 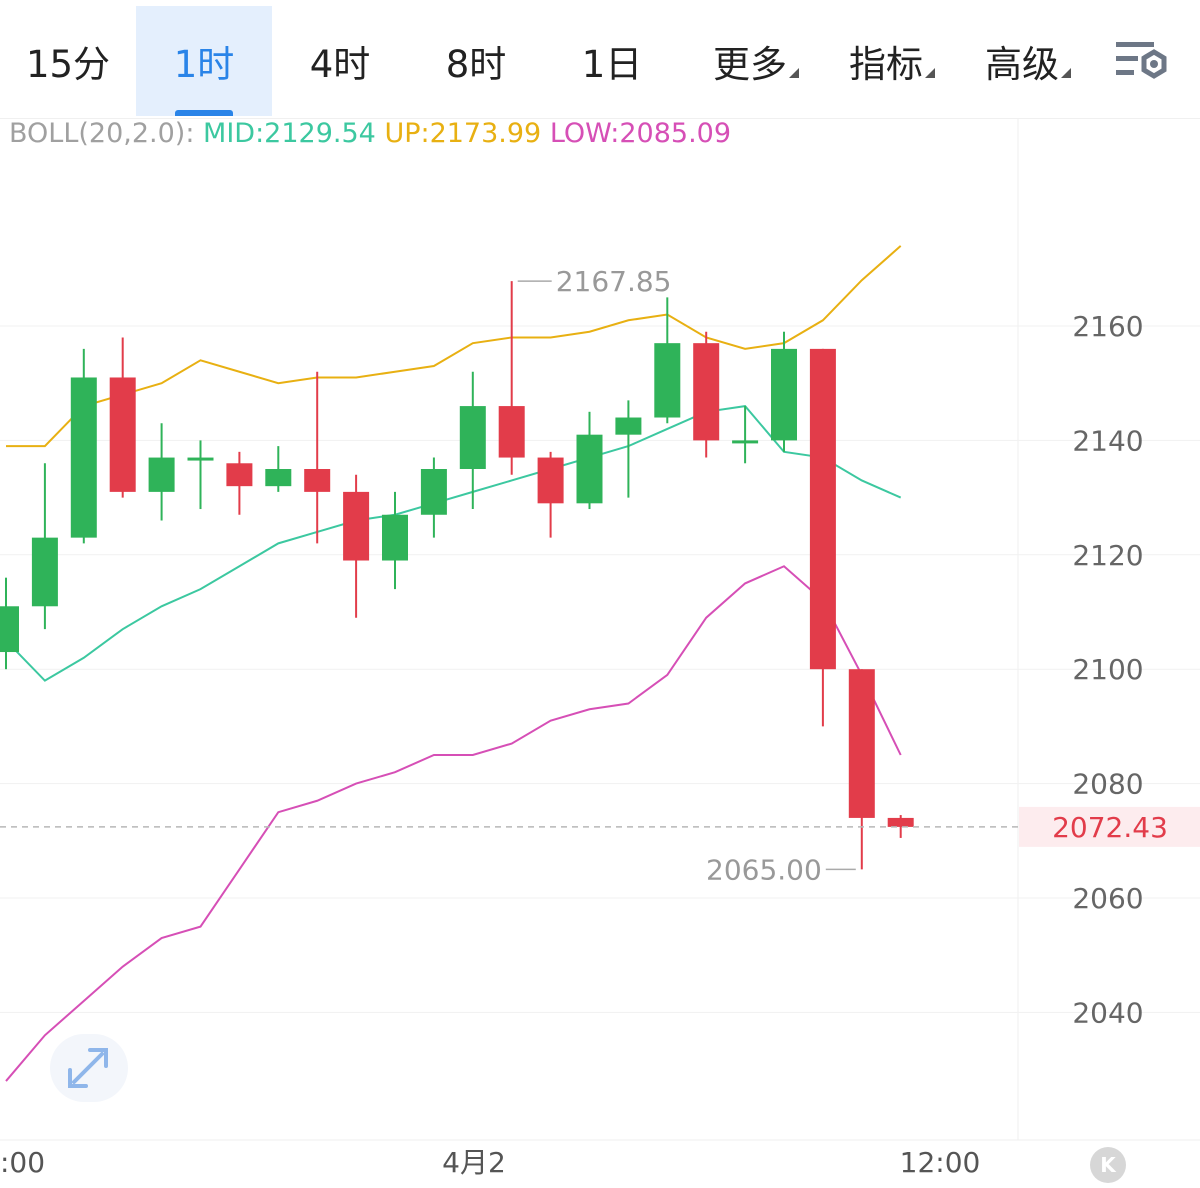 What do you see at coordinates (940, 1162) in the screenshot?
I see `x-tick-label: 12:00` at bounding box center [940, 1162].